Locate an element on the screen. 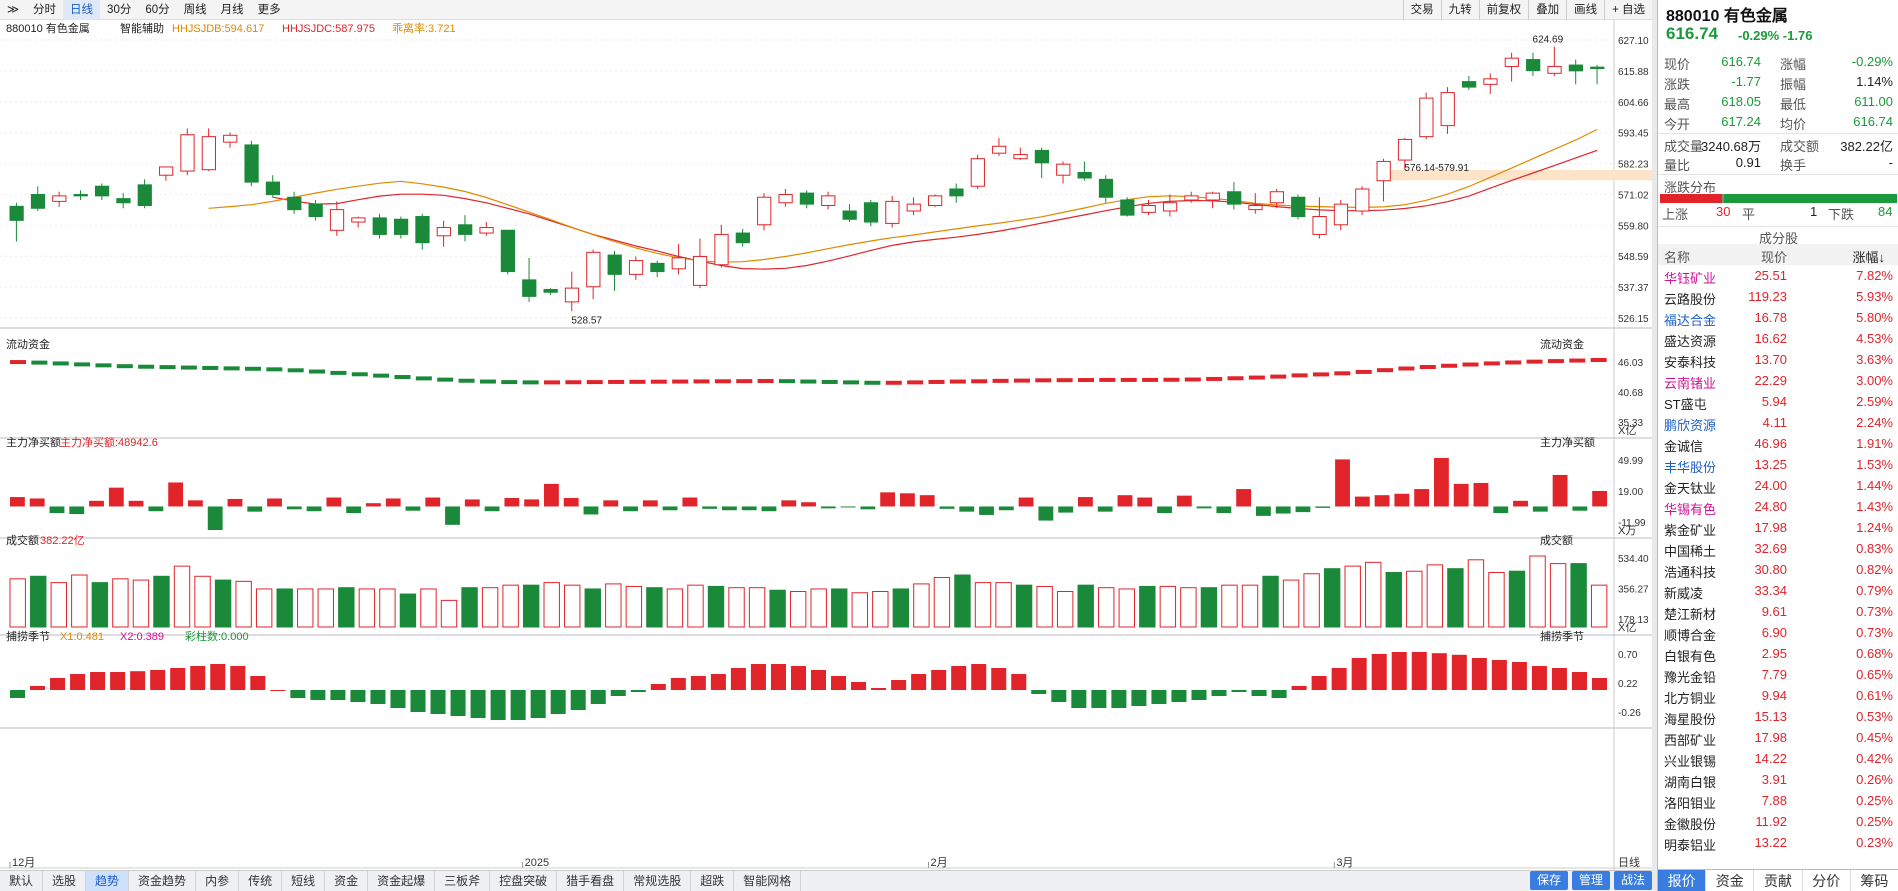 The width and height of the screenshot is (1898, 891). bottom-tab-traditional: 传统 is located at coordinates (261, 881).